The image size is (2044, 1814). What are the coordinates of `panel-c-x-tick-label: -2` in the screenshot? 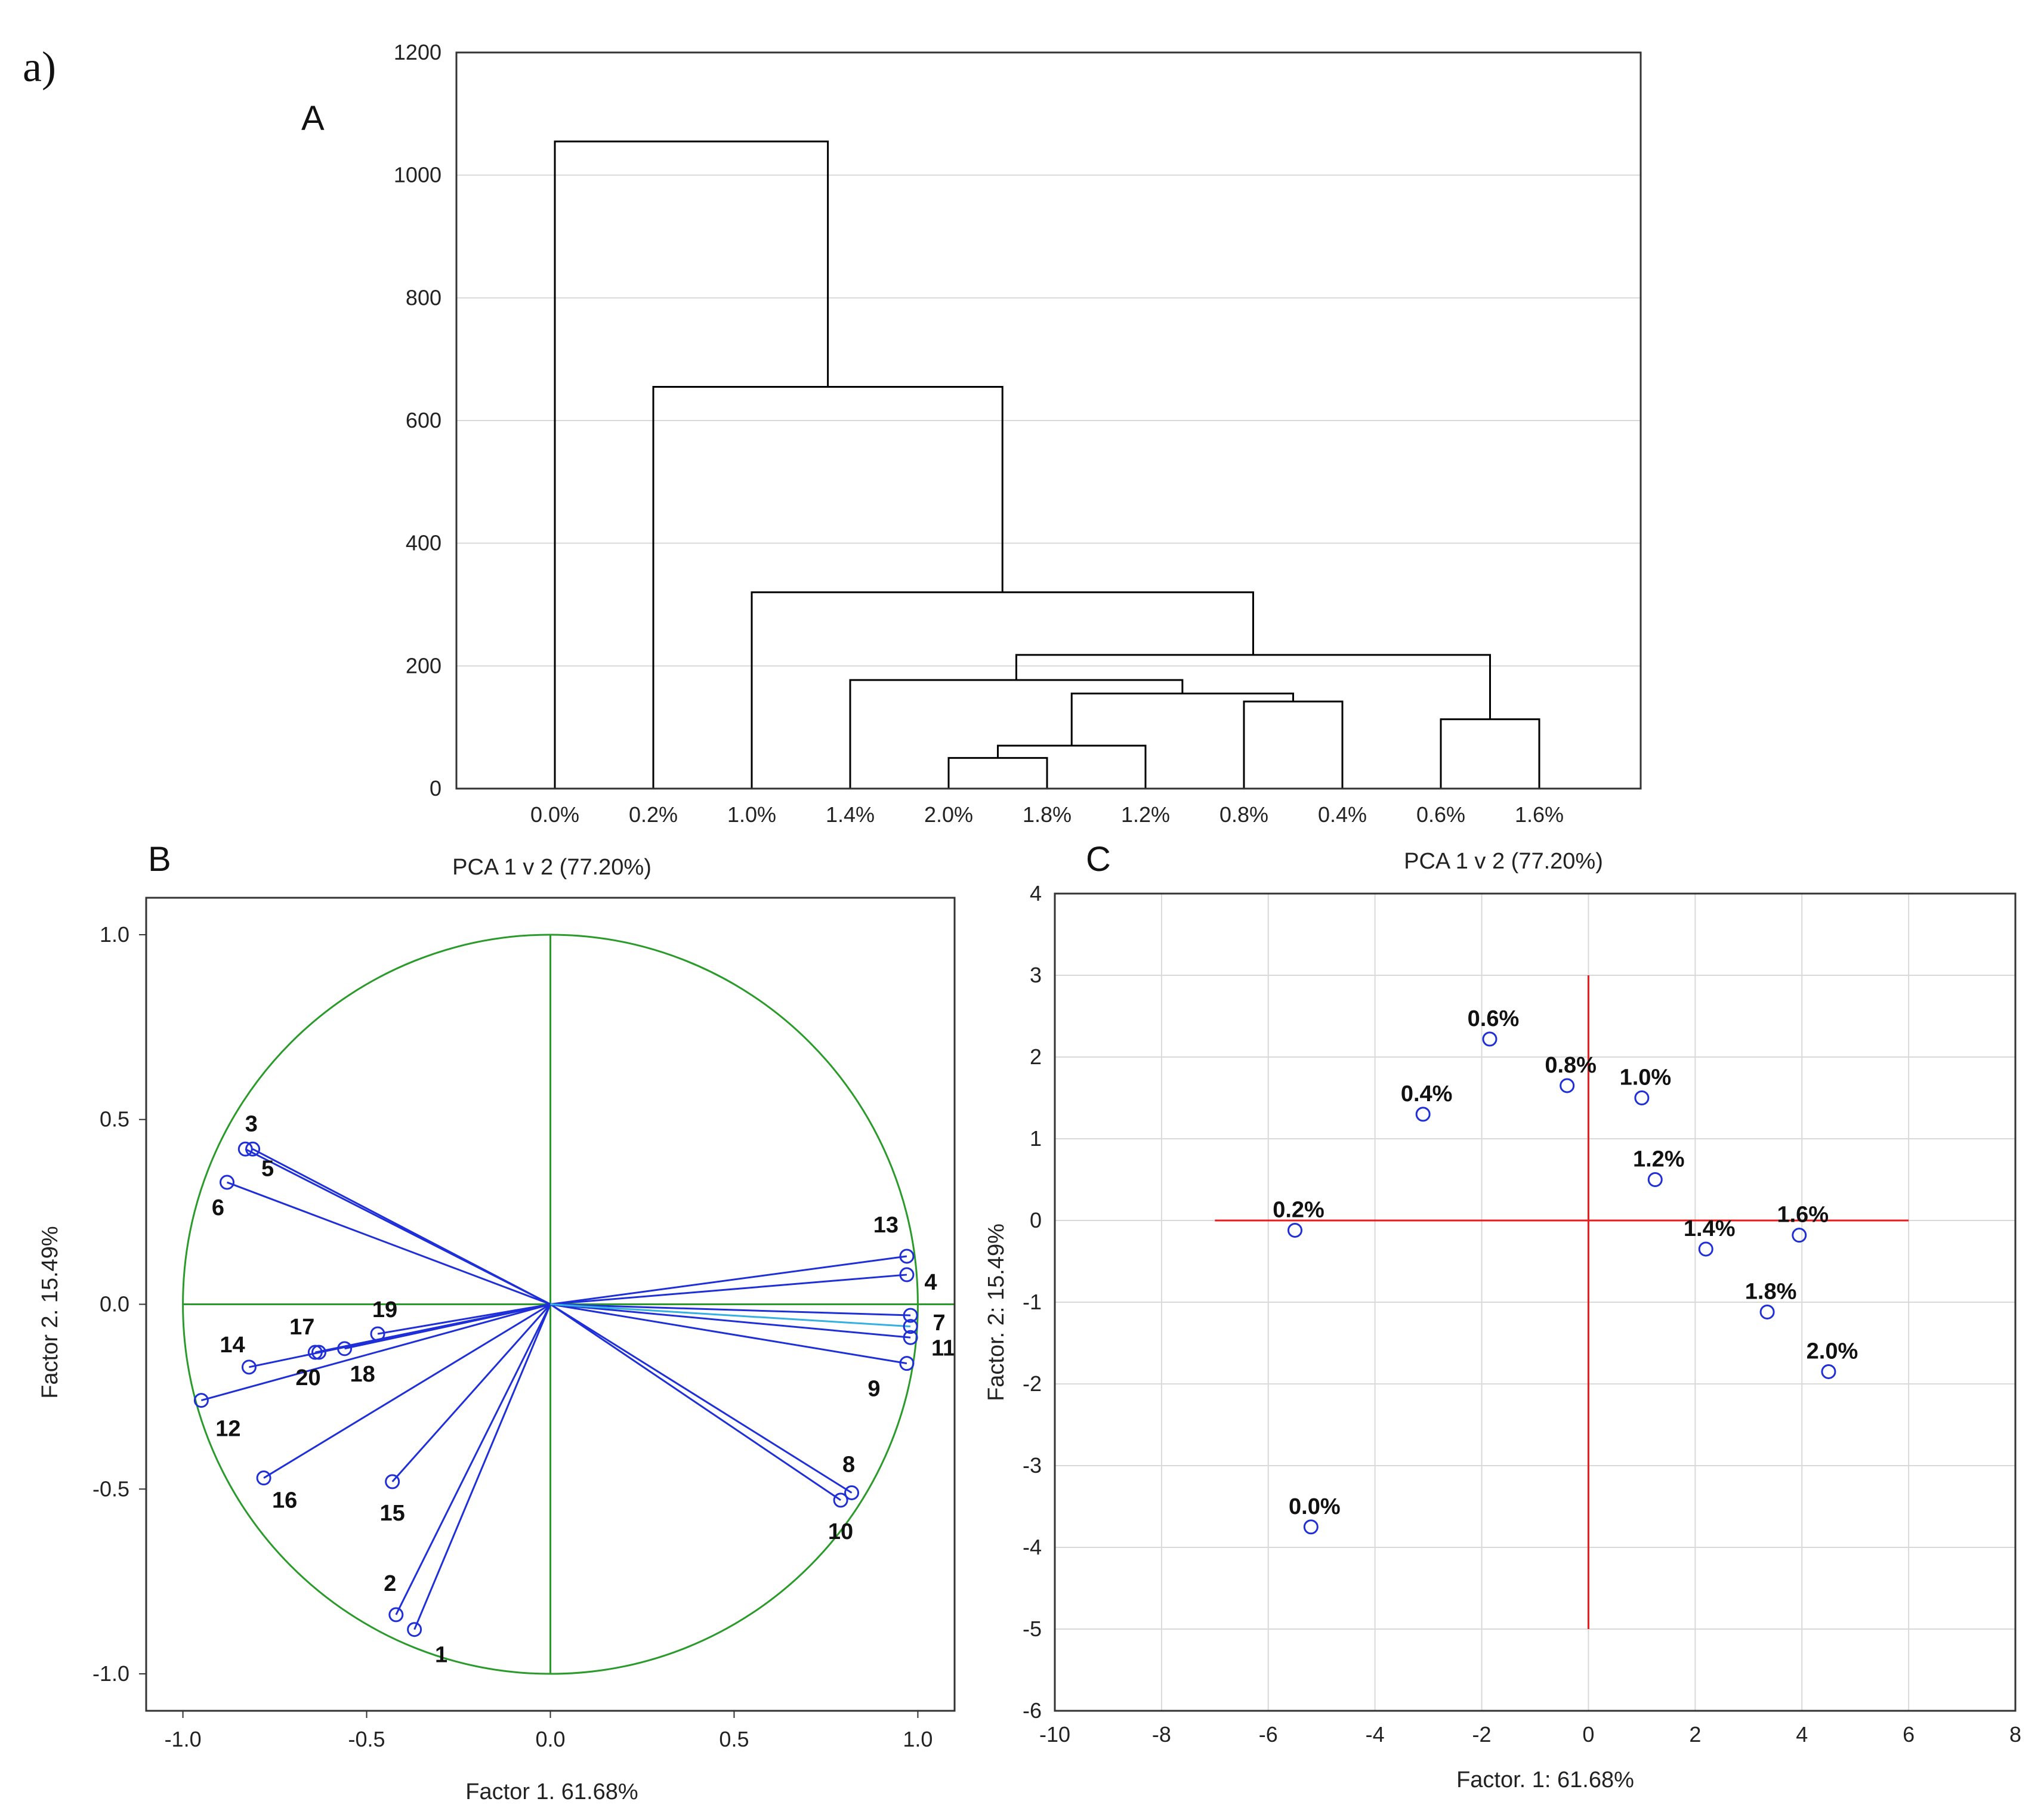 It's located at (1482, 1734).